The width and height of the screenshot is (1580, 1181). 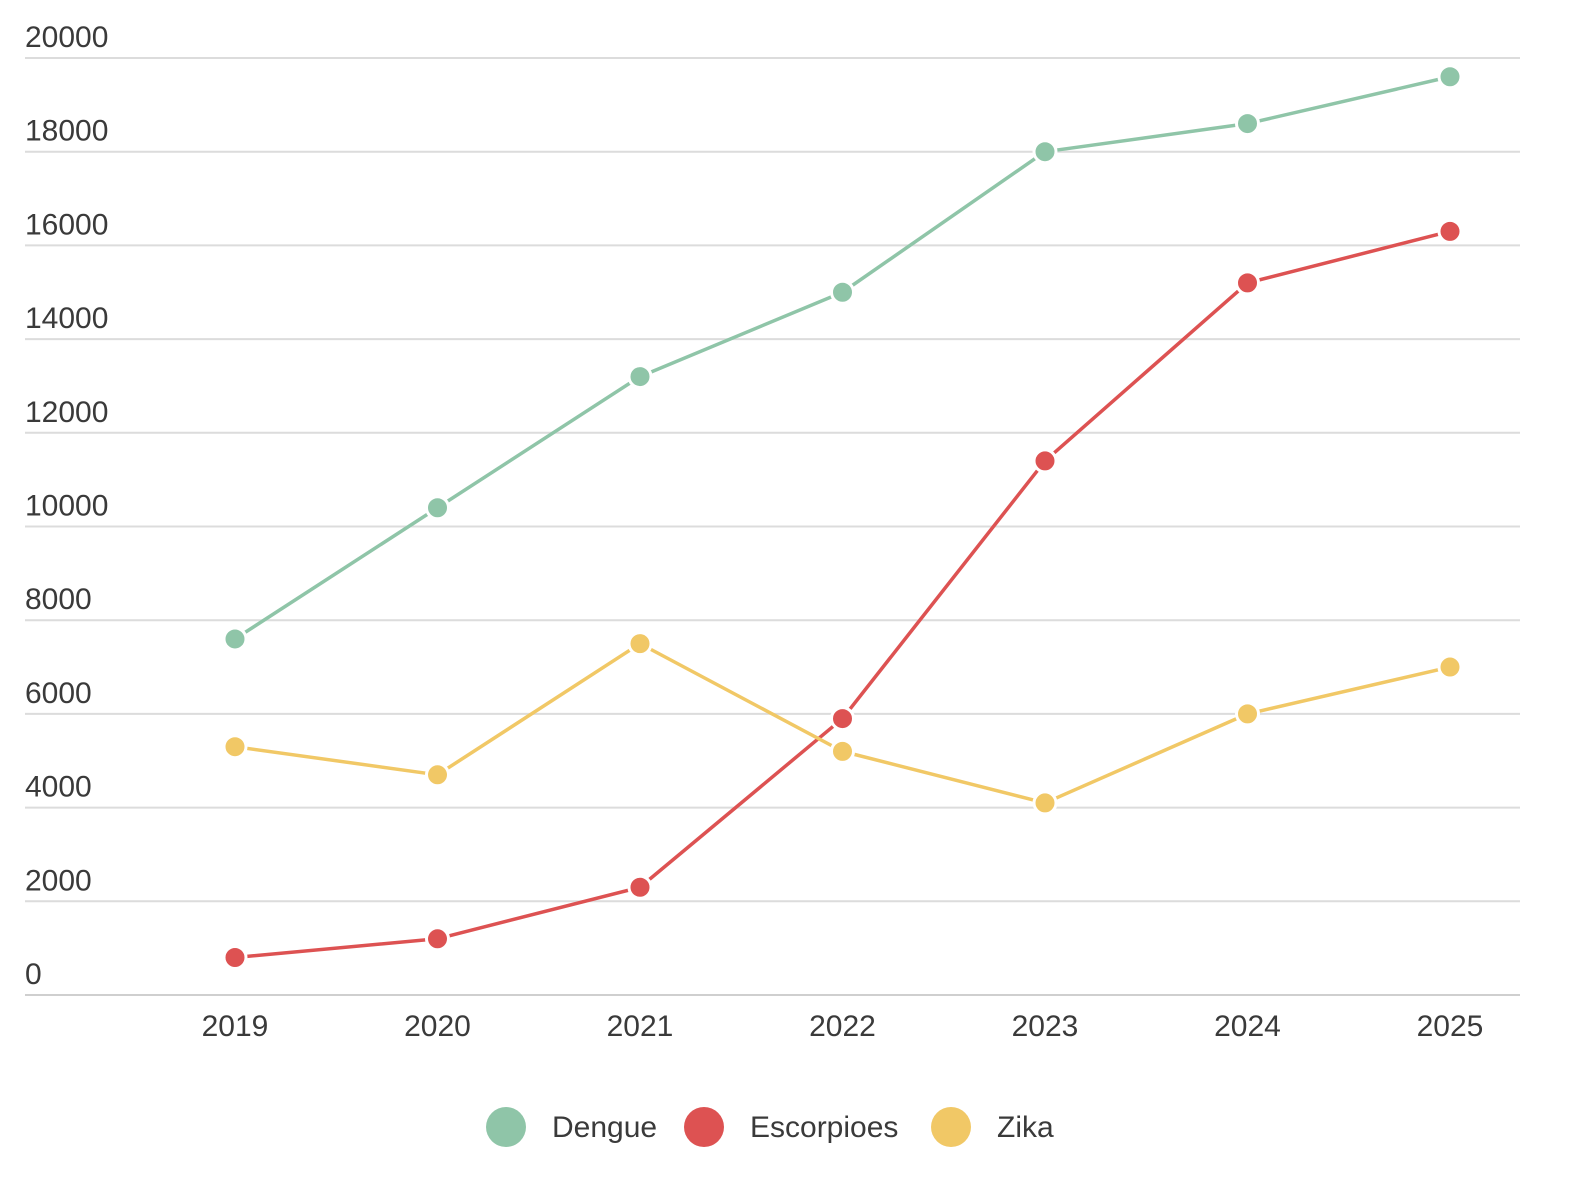 I want to click on y-tick-label: 2000, so click(x=58, y=880).